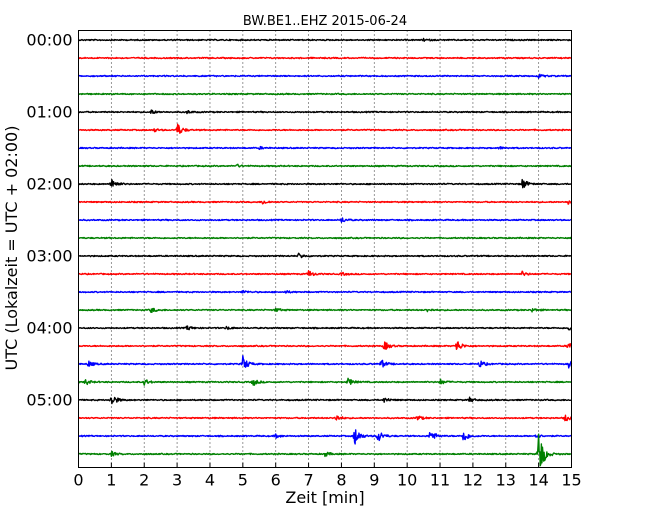  I want to click on x-tick-label: 8, so click(341, 480).